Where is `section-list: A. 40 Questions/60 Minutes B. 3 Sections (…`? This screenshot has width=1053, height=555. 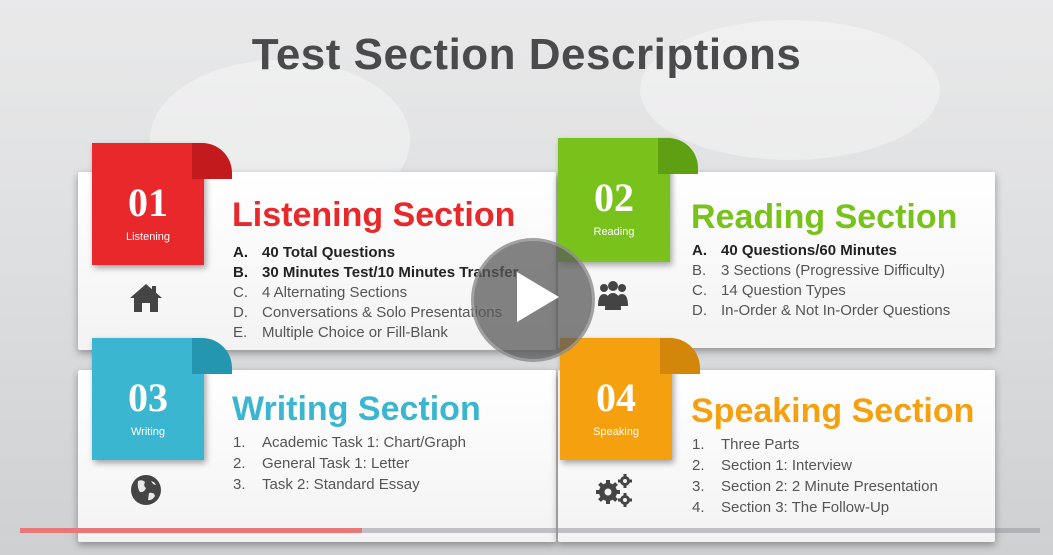
section-list: A. 40 Questions/60 Minutes B. 3 Sections (… is located at coordinates (821, 281).